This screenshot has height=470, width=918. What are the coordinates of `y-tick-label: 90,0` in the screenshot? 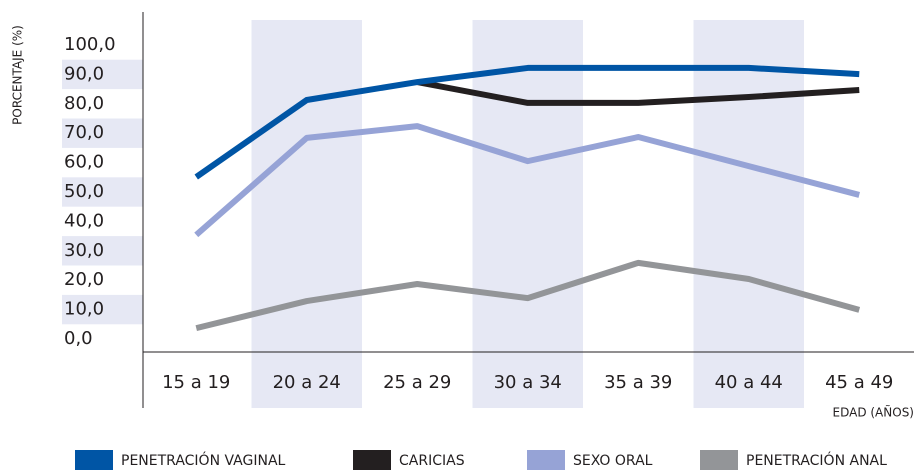 It's located at (84, 73).